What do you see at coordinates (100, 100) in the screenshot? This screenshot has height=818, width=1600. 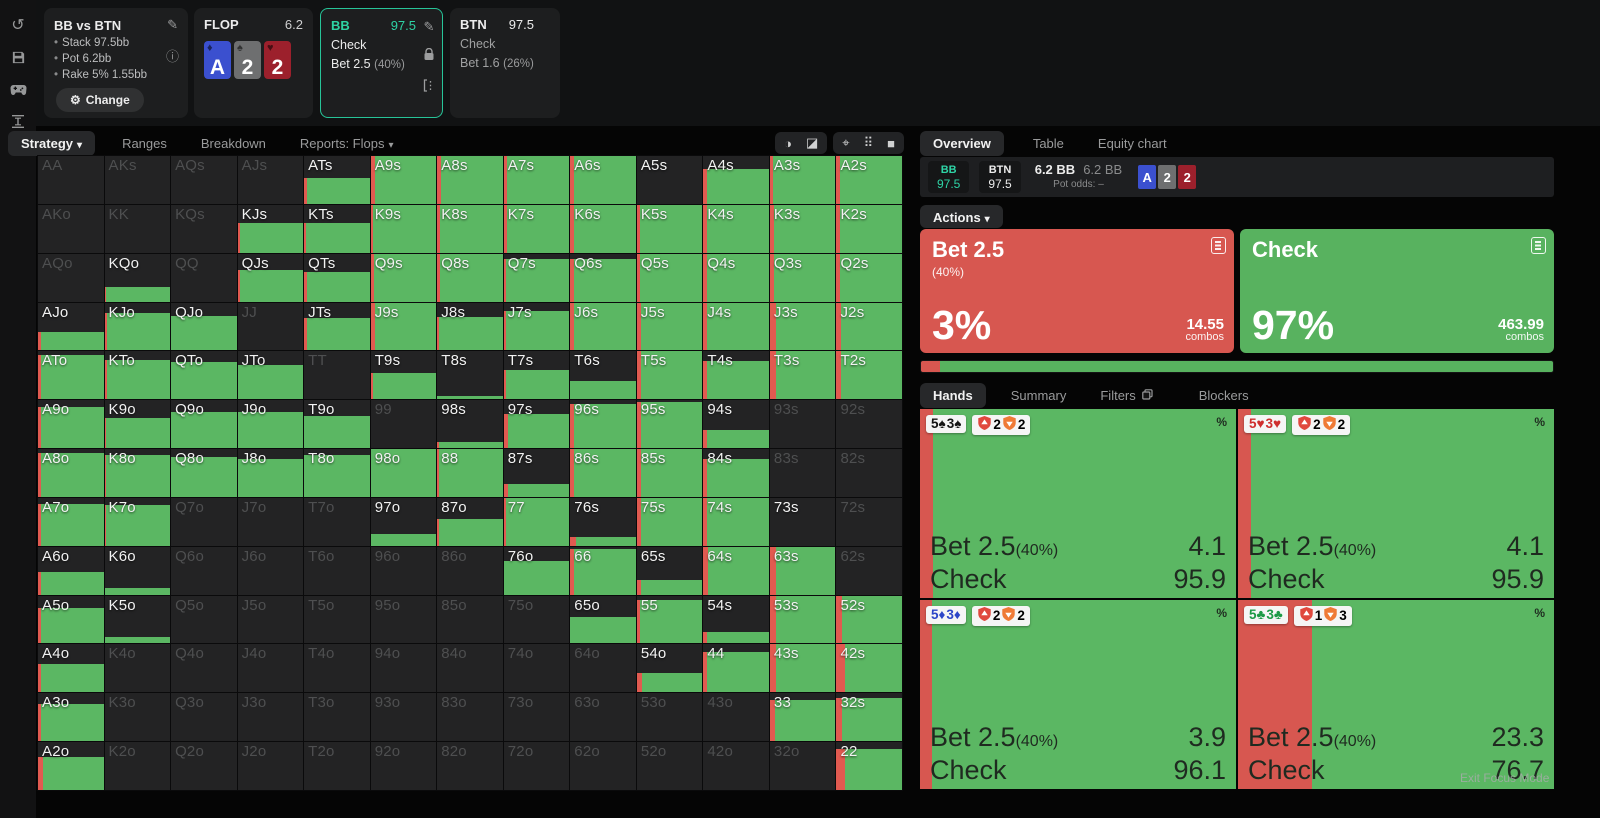 I see `change-settings-button: ⚙ Change` at bounding box center [100, 100].